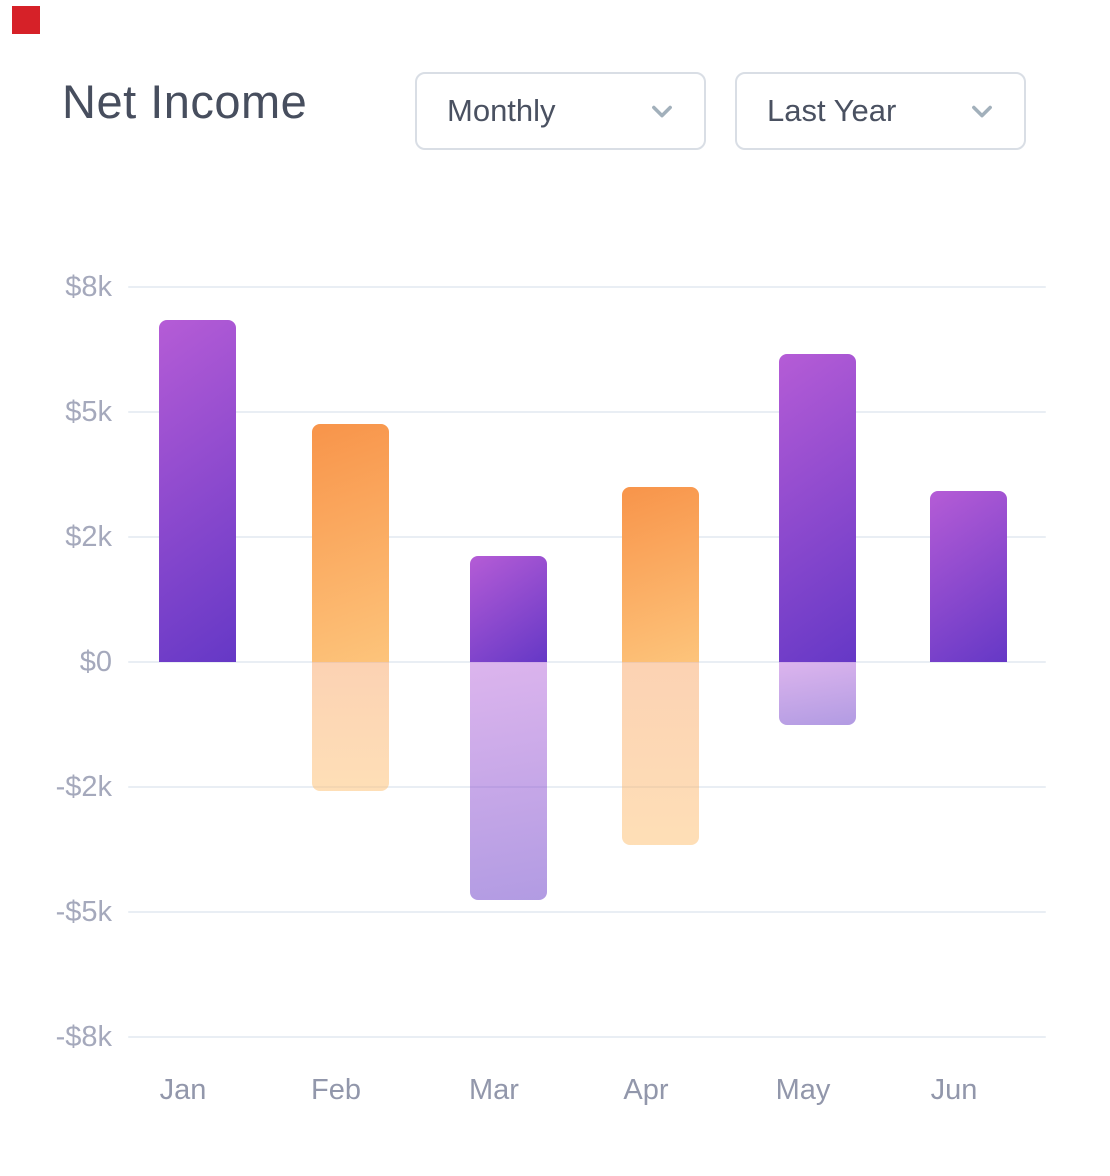 The height and width of the screenshot is (1176, 1110). Describe the element at coordinates (350, 543) in the screenshot. I see `bar-feb-positive` at that location.